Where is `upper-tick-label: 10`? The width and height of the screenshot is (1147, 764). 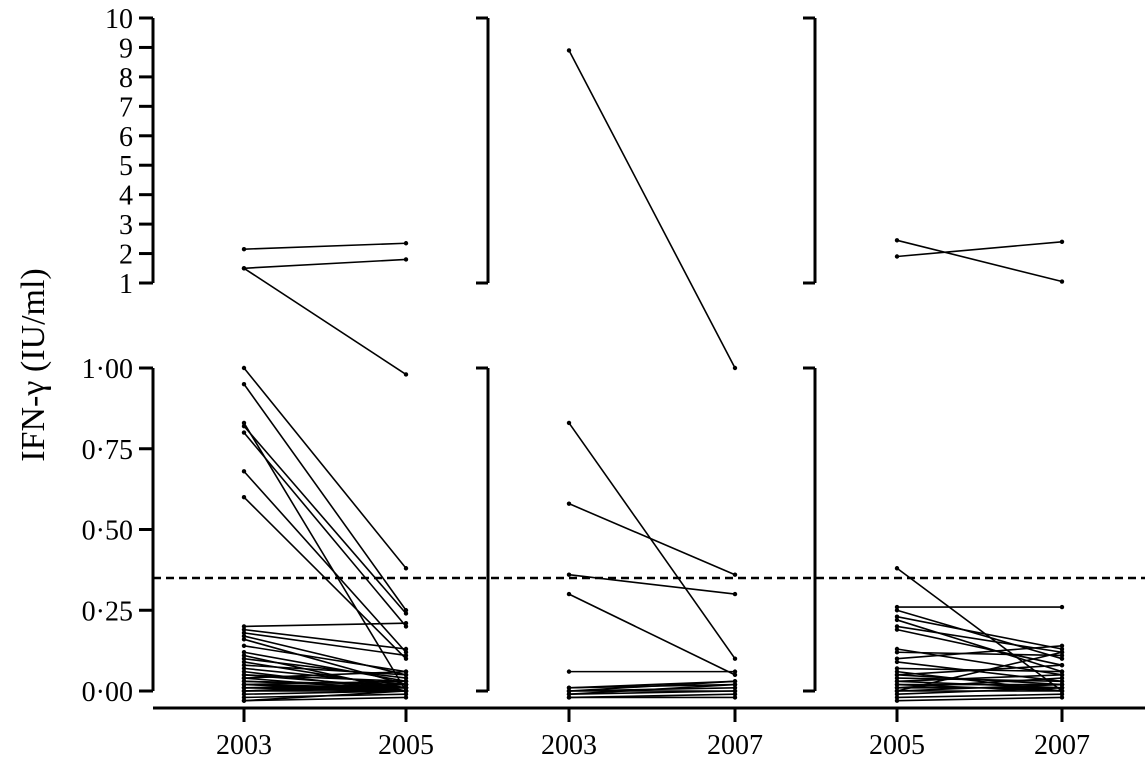
upper-tick-label: 10 is located at coordinates (119, 19).